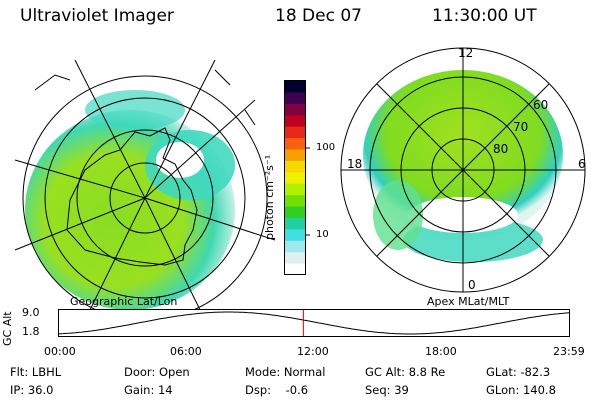 The image size is (600, 400). I want to click on info-dsp: Dsp: -0.6, so click(277, 390).